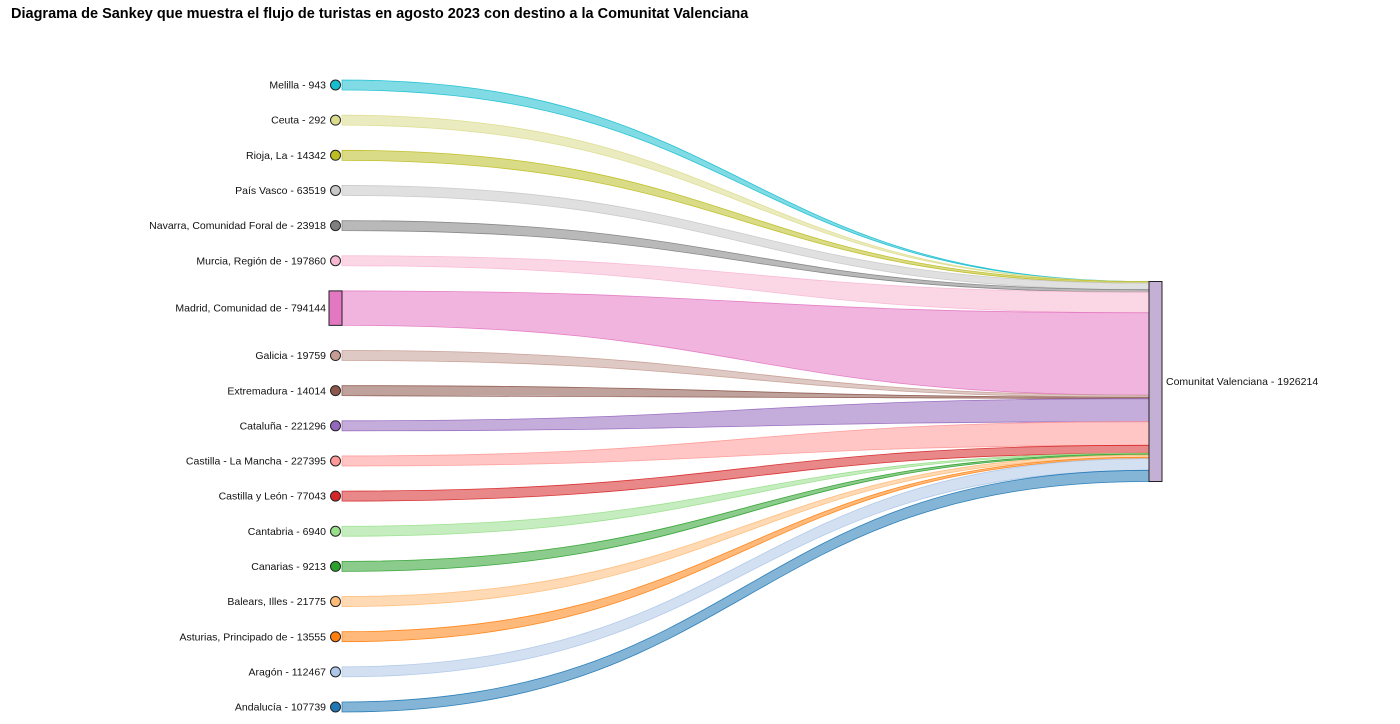  I want to click on node-melilla, so click(335, 85).